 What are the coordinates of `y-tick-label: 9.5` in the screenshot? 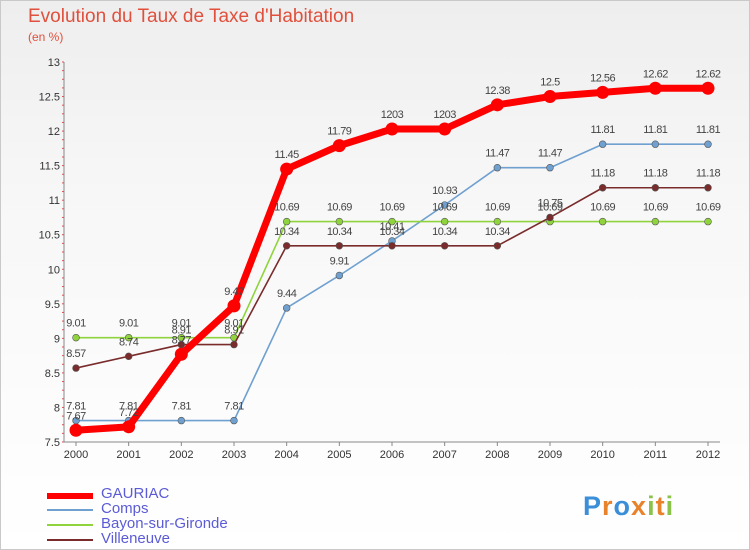 It's located at (52, 305).